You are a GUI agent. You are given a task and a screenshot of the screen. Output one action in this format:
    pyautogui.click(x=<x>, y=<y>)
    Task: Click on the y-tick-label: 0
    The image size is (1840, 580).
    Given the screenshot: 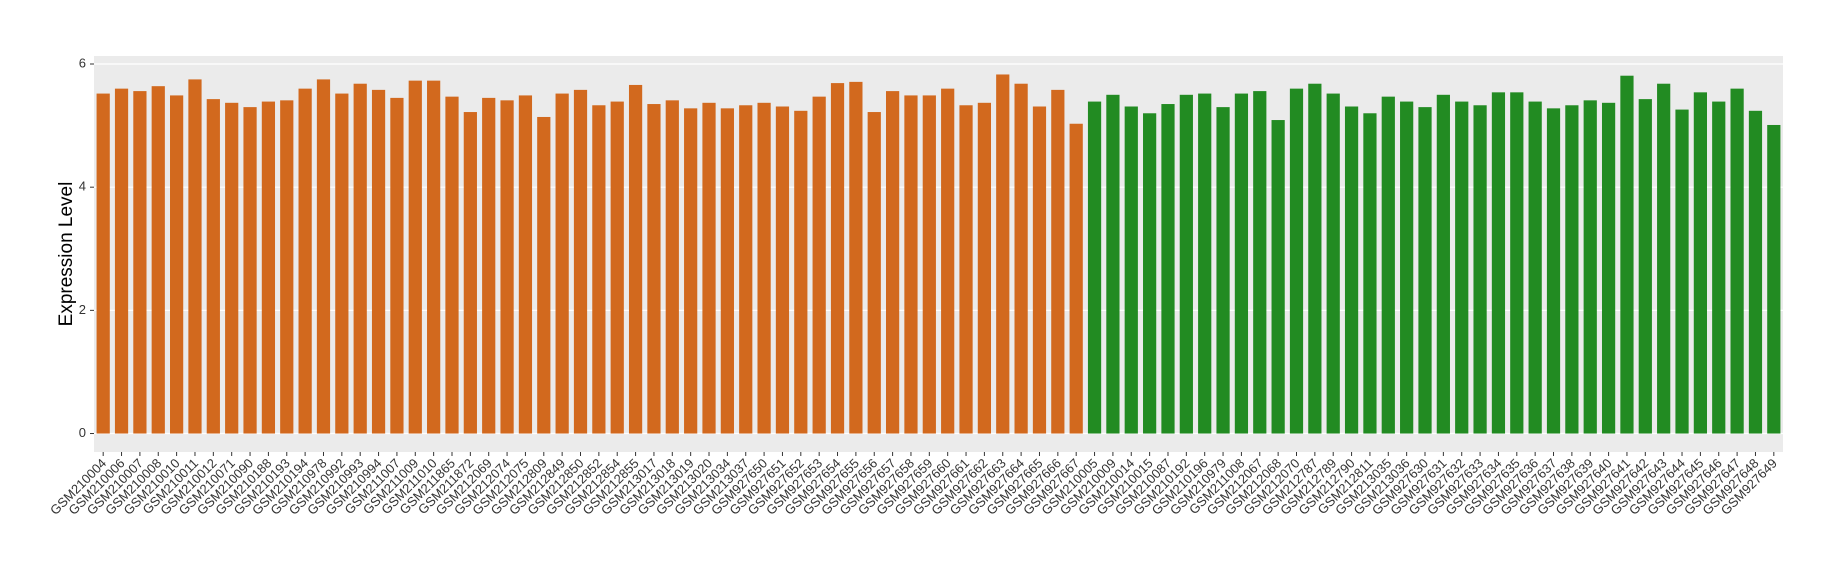 What is the action you would take?
    pyautogui.click(x=82, y=432)
    